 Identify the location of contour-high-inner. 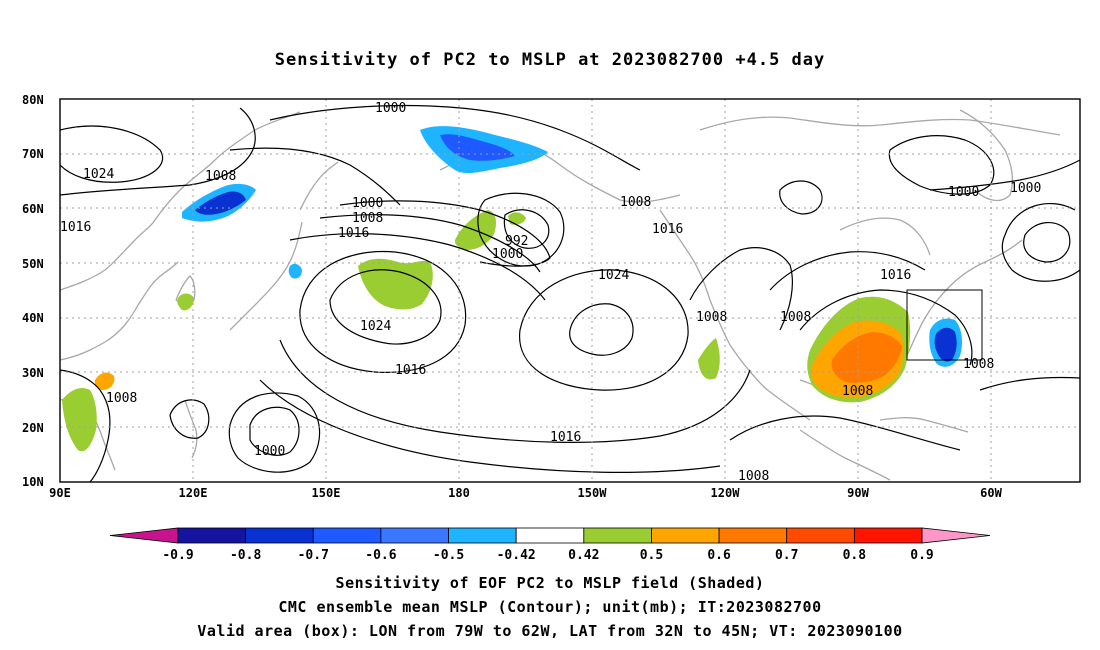
(601, 329).